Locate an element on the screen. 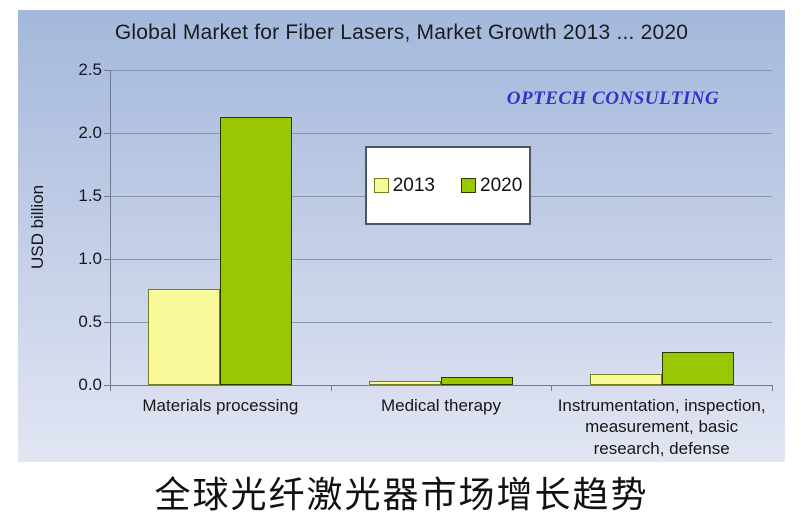  y-axis-tick-label: 1.5 is located at coordinates (90, 195).